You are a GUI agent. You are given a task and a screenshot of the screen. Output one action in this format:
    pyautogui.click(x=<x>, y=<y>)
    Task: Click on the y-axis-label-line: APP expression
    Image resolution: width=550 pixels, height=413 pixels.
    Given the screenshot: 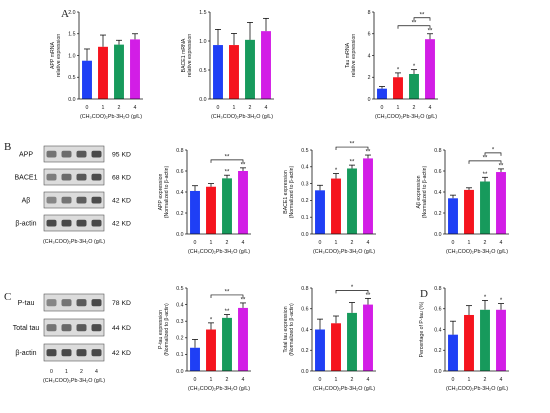 What is the action you would take?
    pyautogui.click(x=161, y=191)
    